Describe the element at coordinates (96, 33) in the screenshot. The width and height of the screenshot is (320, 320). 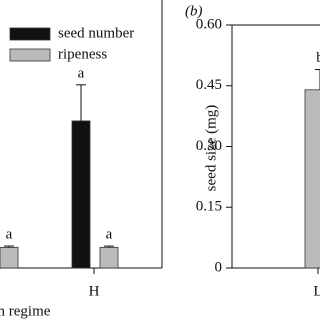
I see `legend-label: seed number` at that location.